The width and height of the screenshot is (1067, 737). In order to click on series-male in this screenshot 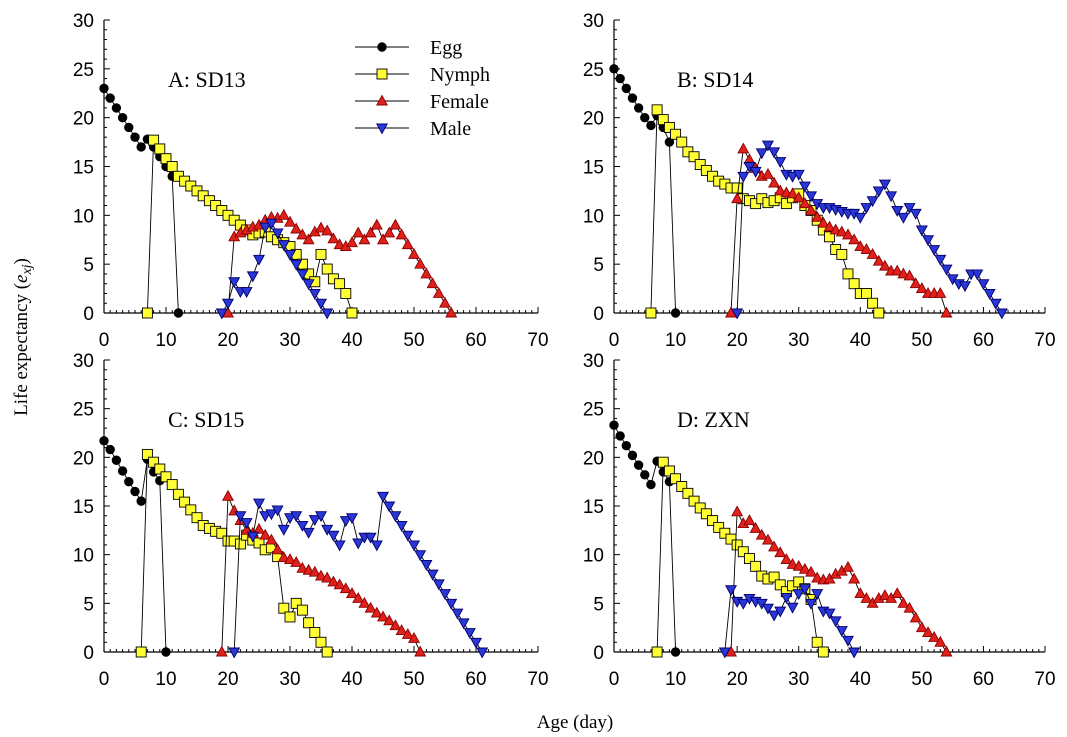, I will do `click(358, 575)`.